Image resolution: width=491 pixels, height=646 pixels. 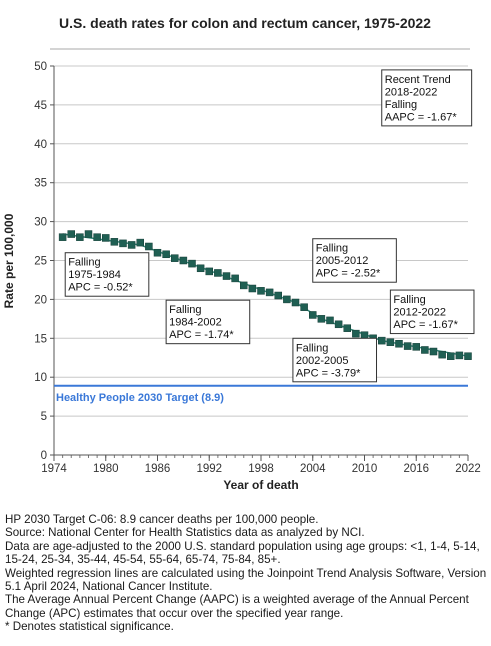 What do you see at coordinates (89, 627) in the screenshot?
I see `footnote-significance: * Denotes statistical significance.` at bounding box center [89, 627].